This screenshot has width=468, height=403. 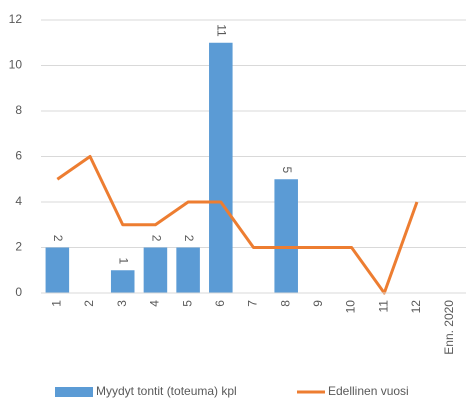 What do you see at coordinates (16, 19) in the screenshot?
I see `y-tick-label: 12` at bounding box center [16, 19].